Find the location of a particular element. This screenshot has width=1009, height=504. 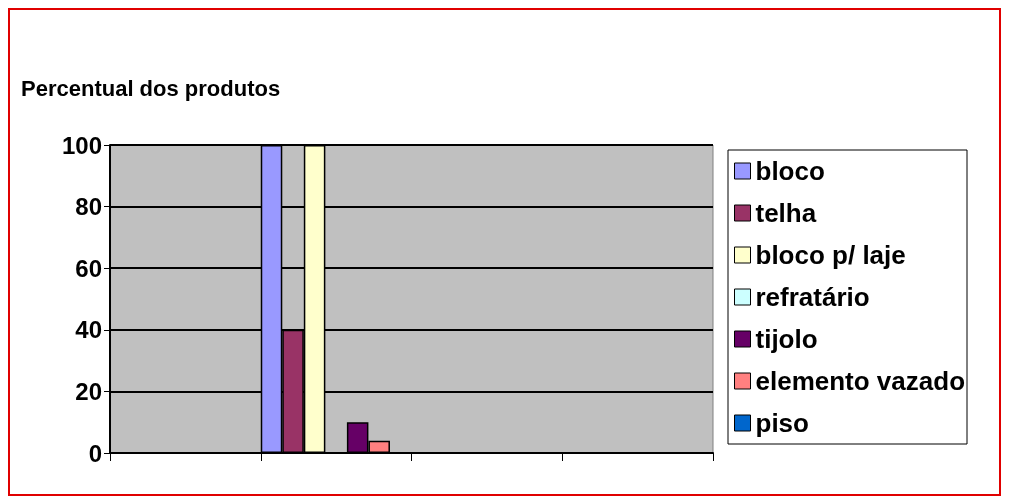

legend-label: piso is located at coordinates (782, 423).